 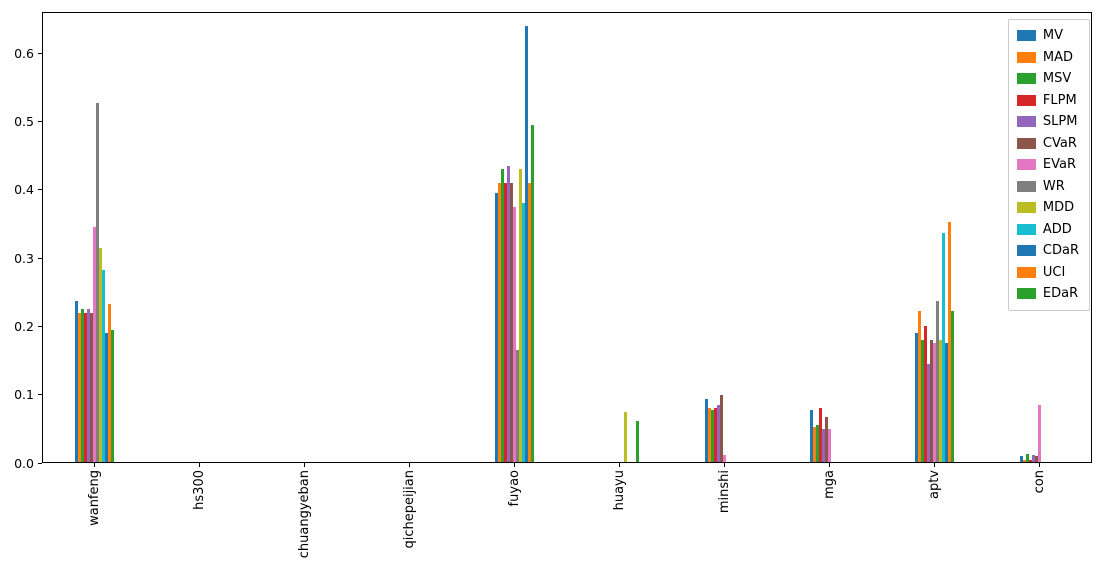 What do you see at coordinates (1053, 186) in the screenshot?
I see `legend-label: WR` at bounding box center [1053, 186].